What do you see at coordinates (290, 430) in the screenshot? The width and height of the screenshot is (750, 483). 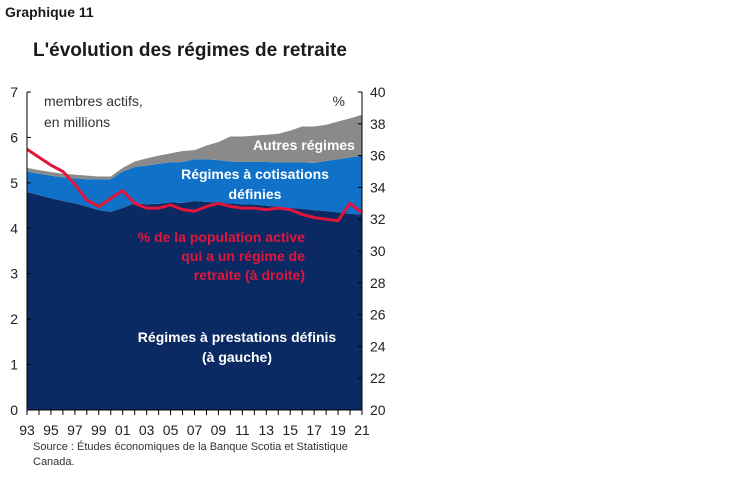 I see `x-tick-label: 15` at bounding box center [290, 430].